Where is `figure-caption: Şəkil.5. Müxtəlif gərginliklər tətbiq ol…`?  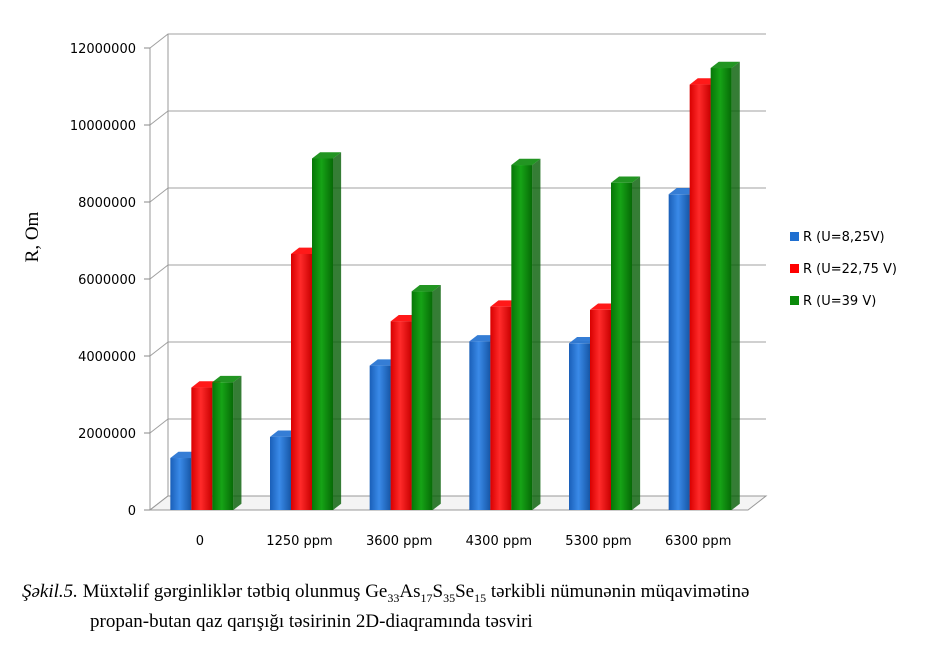
figure-caption: Şəkil.5. Müxtəlif gərginliklər tətbiq ol… is located at coordinates (477, 607).